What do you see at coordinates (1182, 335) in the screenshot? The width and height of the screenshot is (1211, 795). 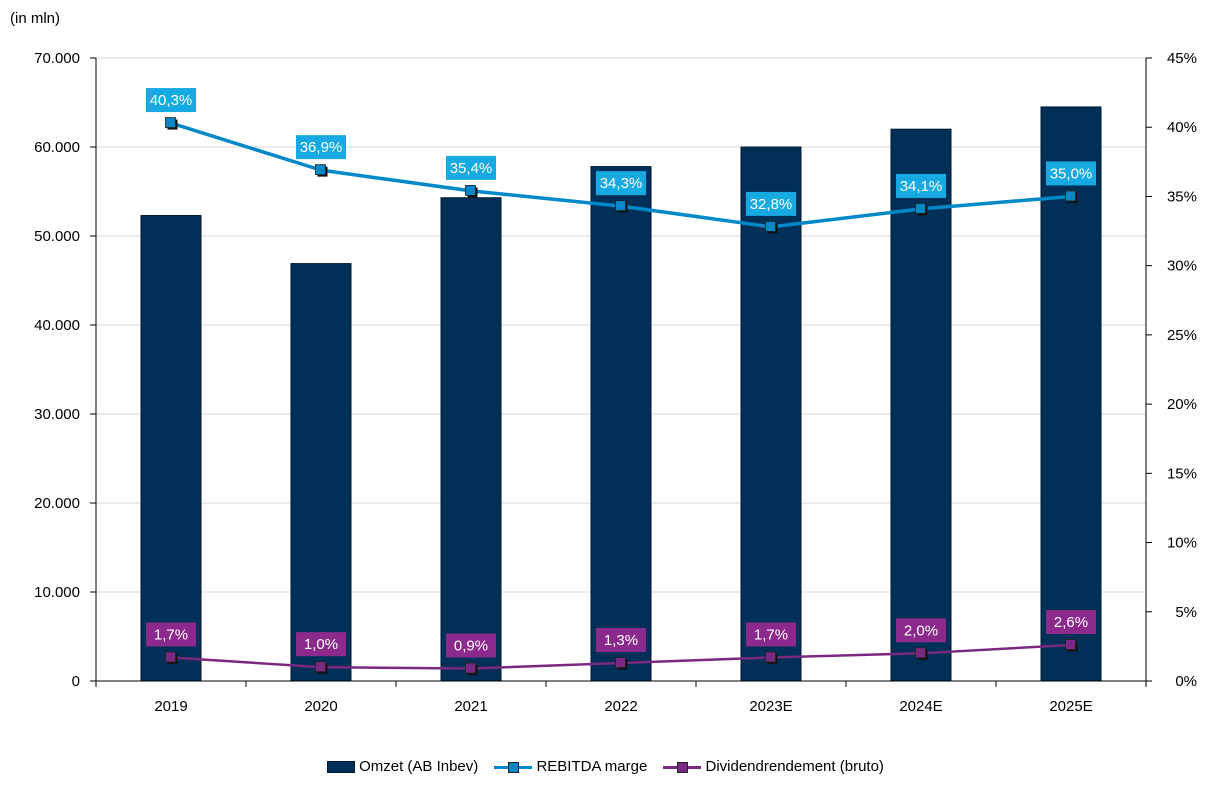 I see `right-axis-tick-label: 25%` at bounding box center [1182, 335].